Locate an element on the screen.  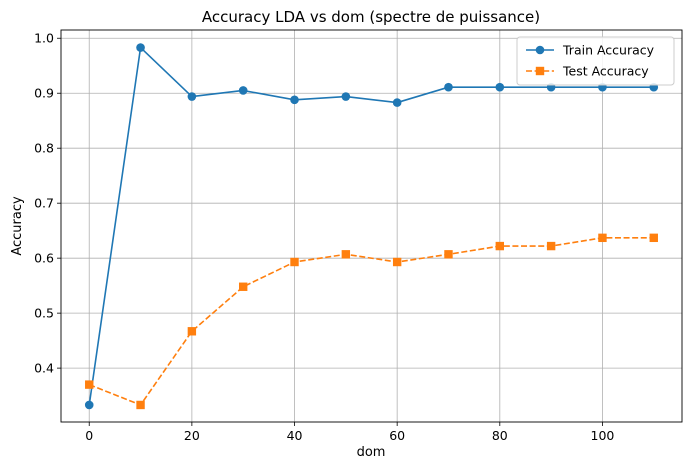
legend-box is located at coordinates (595, 61).